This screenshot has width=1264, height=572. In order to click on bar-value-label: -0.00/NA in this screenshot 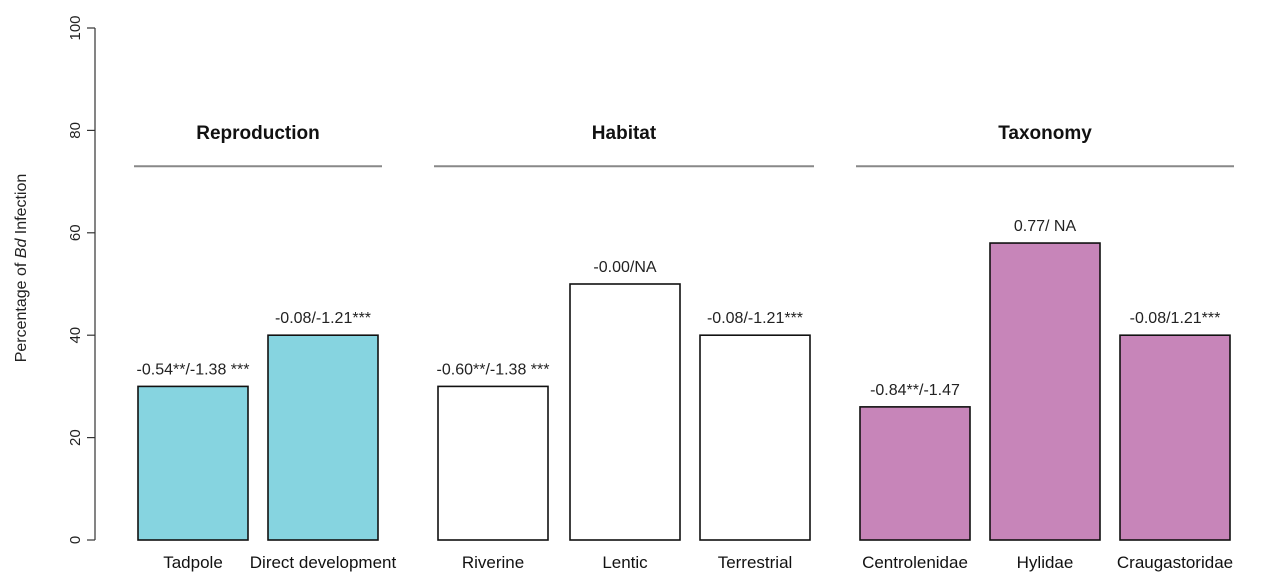, I will do `click(624, 267)`.